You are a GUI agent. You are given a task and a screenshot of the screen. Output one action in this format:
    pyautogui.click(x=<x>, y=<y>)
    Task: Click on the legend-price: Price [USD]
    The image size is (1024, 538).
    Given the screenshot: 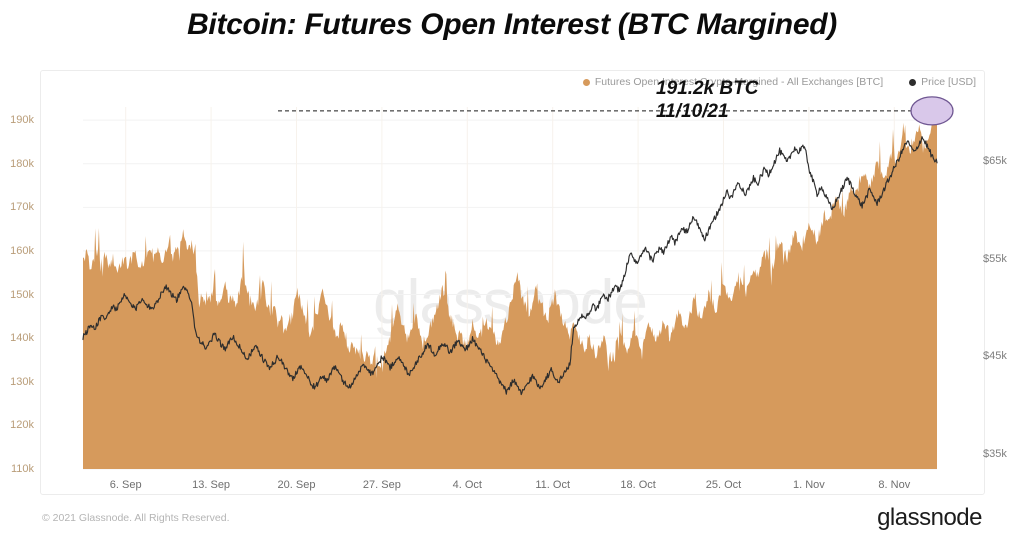 What is the action you would take?
    pyautogui.click(x=942, y=82)
    